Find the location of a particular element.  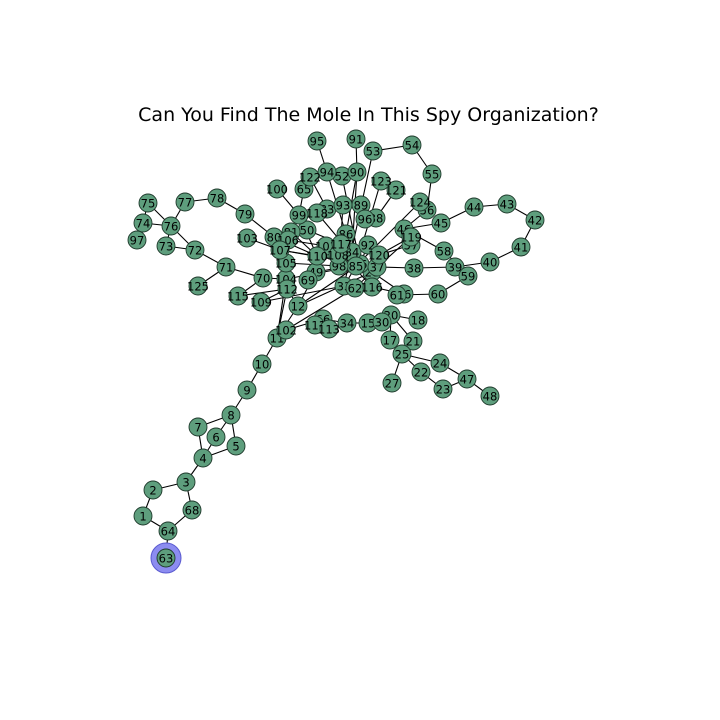

node-95: 95 is located at coordinates (317, 141).